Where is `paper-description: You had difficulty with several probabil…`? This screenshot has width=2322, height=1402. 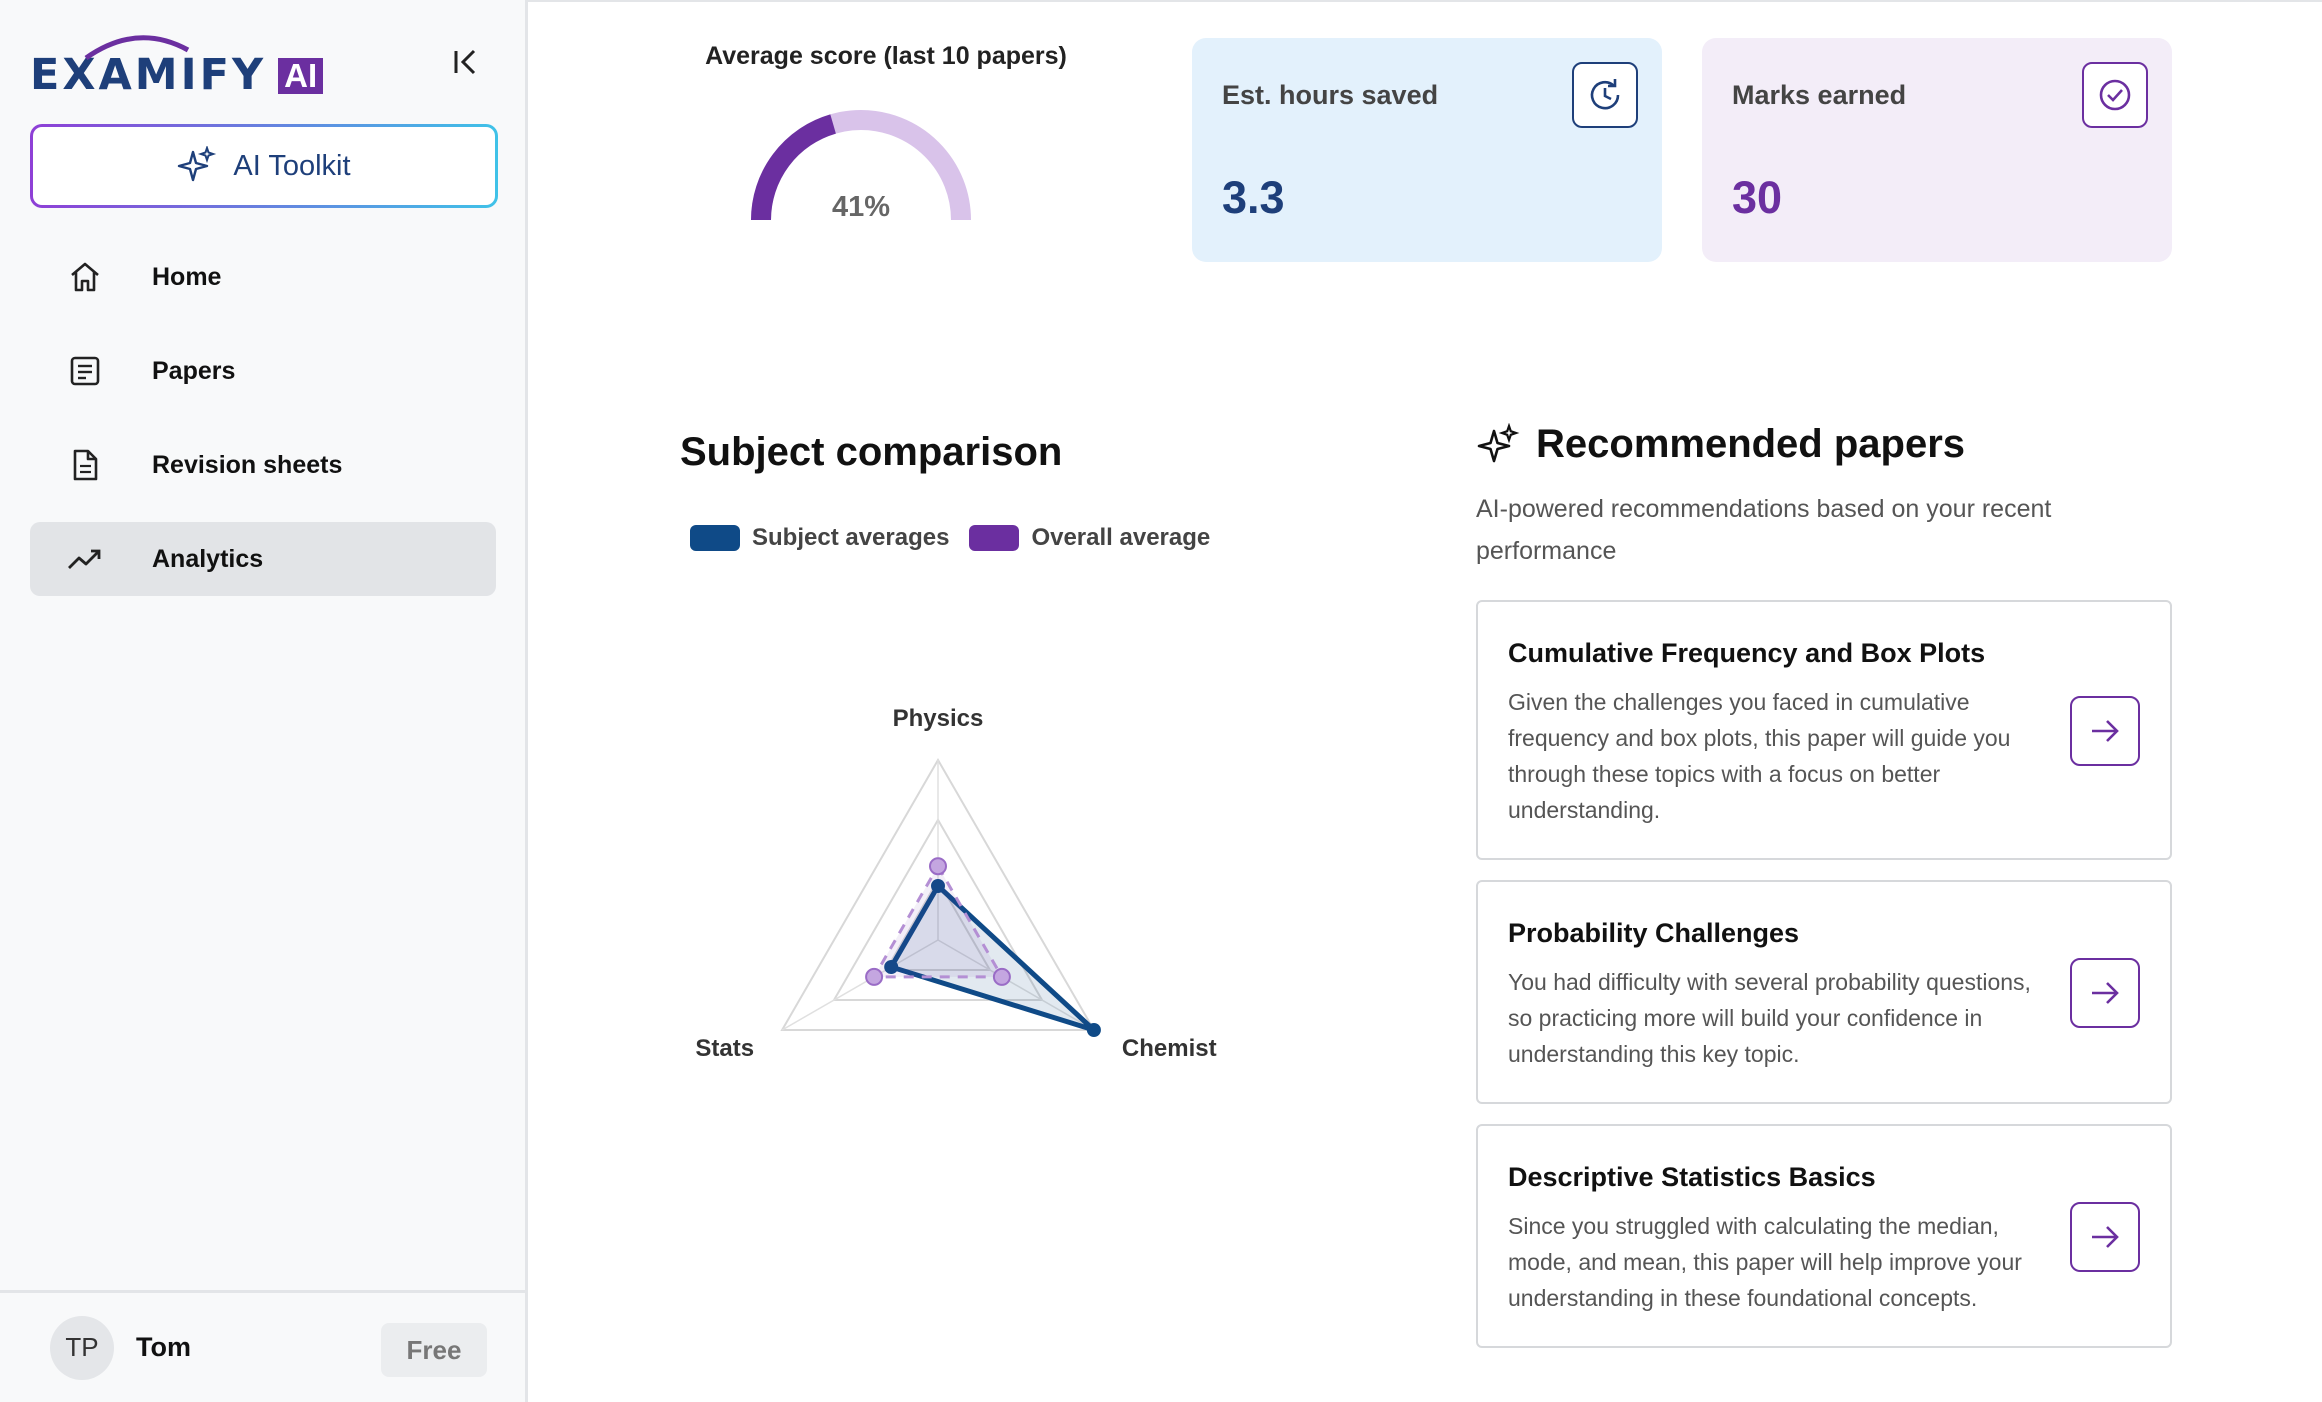 paper-description: You had difficulty with several probabil… is located at coordinates (1769, 1018).